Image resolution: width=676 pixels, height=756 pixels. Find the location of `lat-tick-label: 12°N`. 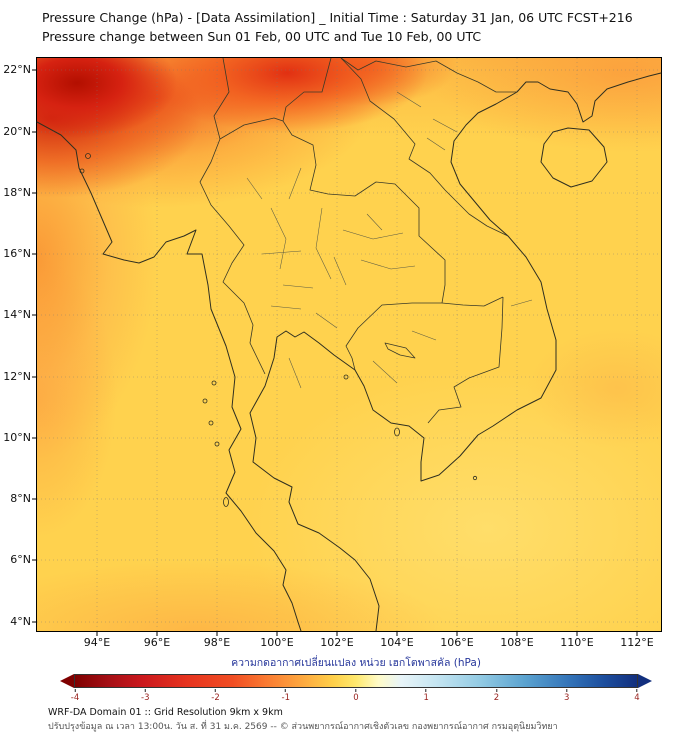

lat-tick-label: 12°N is located at coordinates (17, 376).